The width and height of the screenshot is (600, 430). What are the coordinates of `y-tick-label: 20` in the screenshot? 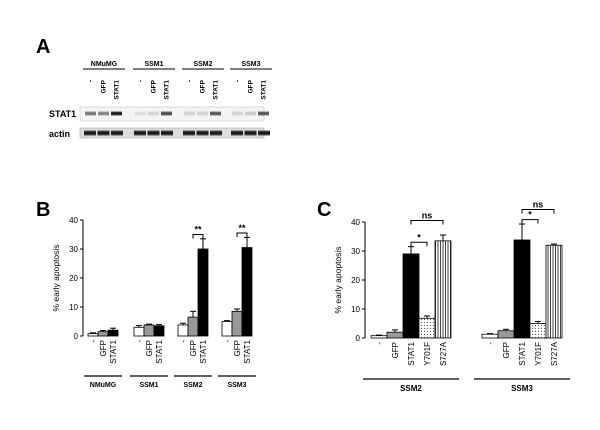 It's located at (73, 278).